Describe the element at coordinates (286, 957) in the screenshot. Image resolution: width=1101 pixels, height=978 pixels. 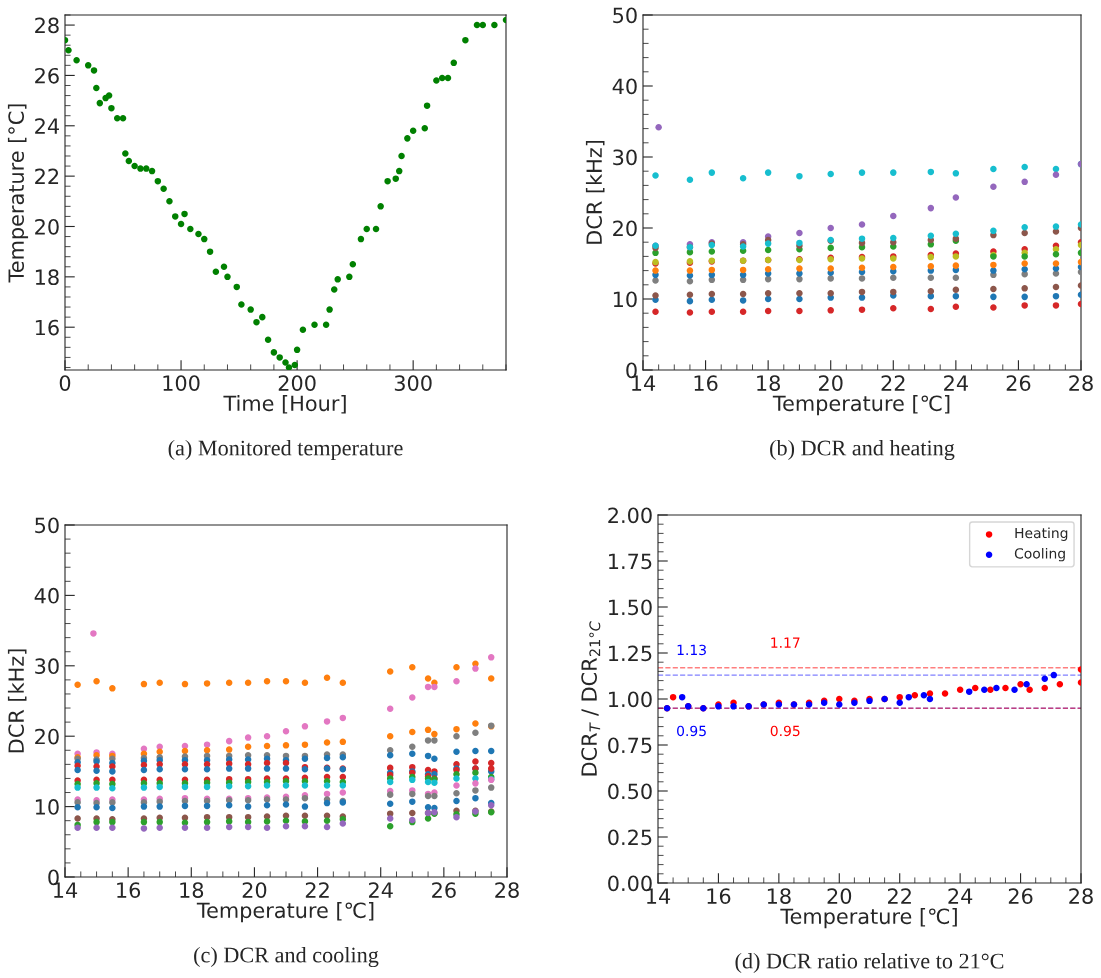
I see `text: (c) DCR and cooling` at that location.